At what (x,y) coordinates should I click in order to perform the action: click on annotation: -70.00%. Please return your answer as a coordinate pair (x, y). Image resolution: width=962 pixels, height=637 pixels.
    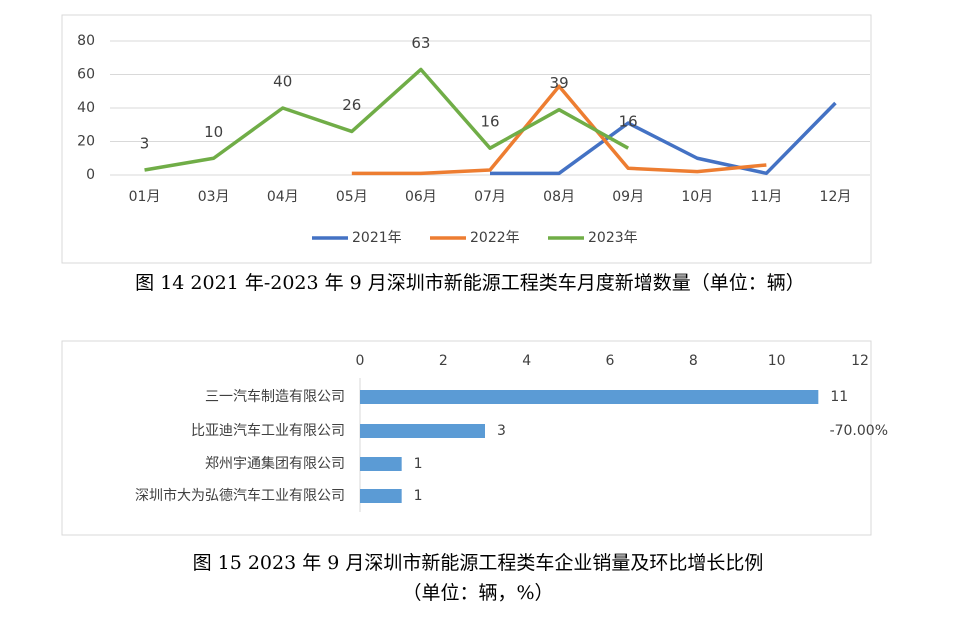
    Looking at the image, I should click on (859, 431).